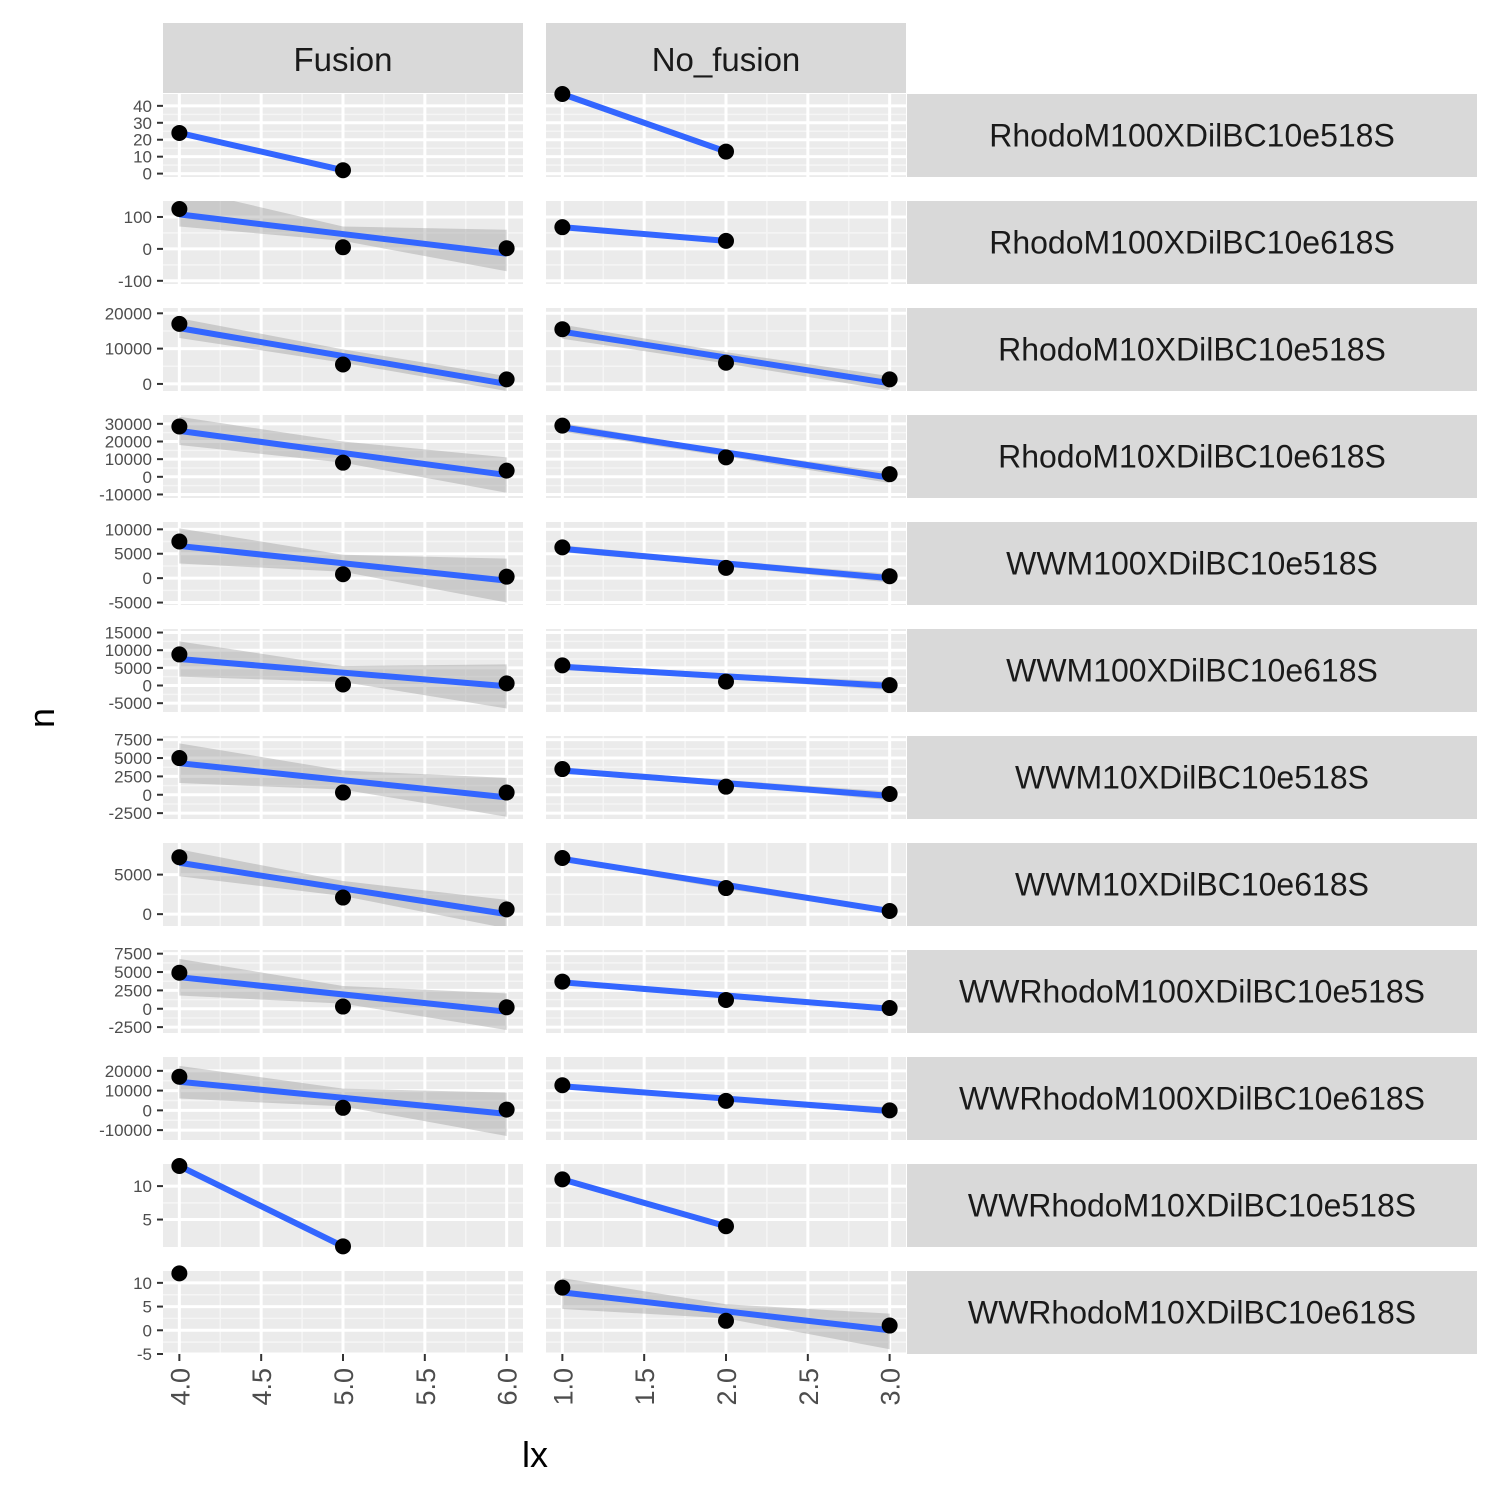 This screenshot has height=1500, width=1500. I want to click on x-tick-label: 4.0, so click(180, 1387).